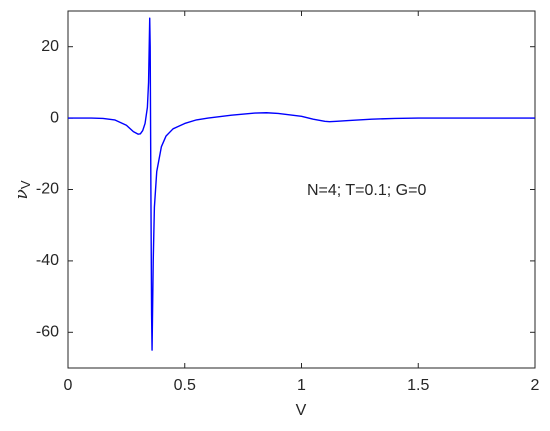 Image resolution: width=550 pixels, height=431 pixels. I want to click on annotation: N=4; T=0.1; G=0, so click(366, 190).